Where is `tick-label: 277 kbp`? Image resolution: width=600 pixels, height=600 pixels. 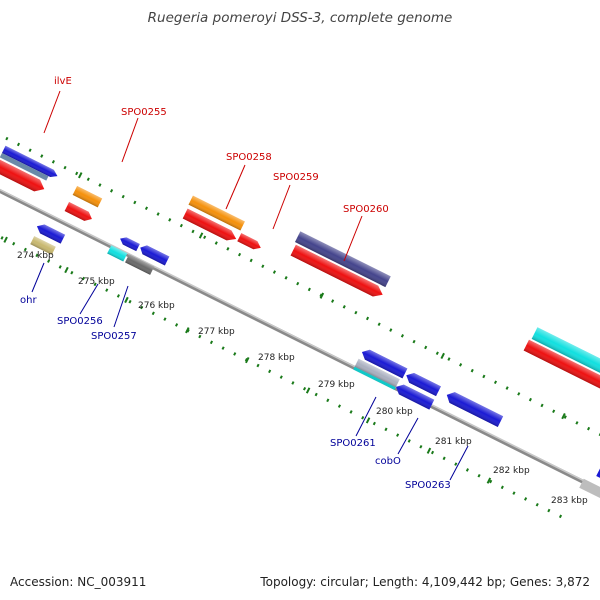 tick-label: 277 kbp is located at coordinates (216, 332).